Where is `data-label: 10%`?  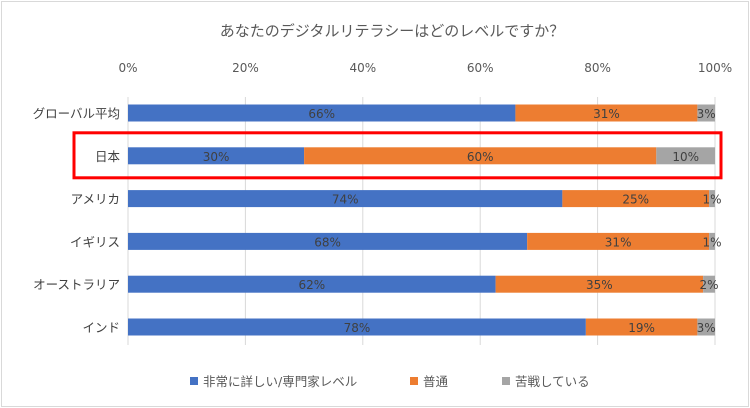
data-label: 10% is located at coordinates (685, 157).